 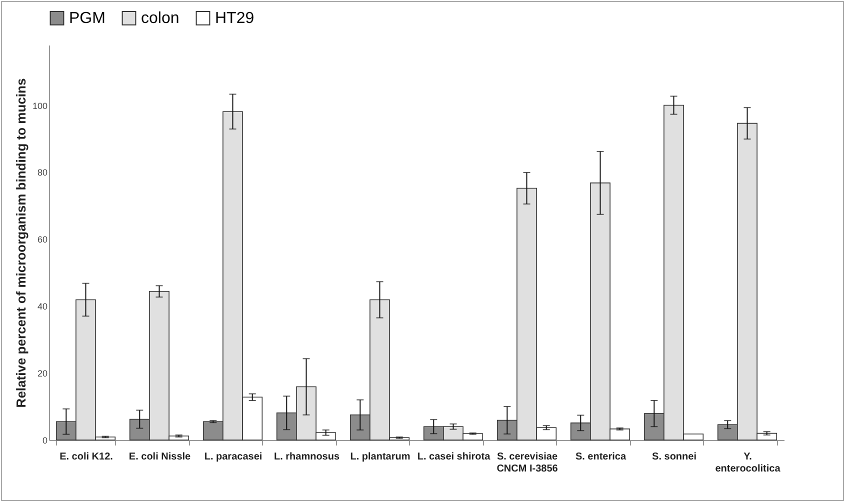 What do you see at coordinates (20, 243) in the screenshot?
I see `y-axis-title: Relative percent of microorganism binding to mucins` at bounding box center [20, 243].